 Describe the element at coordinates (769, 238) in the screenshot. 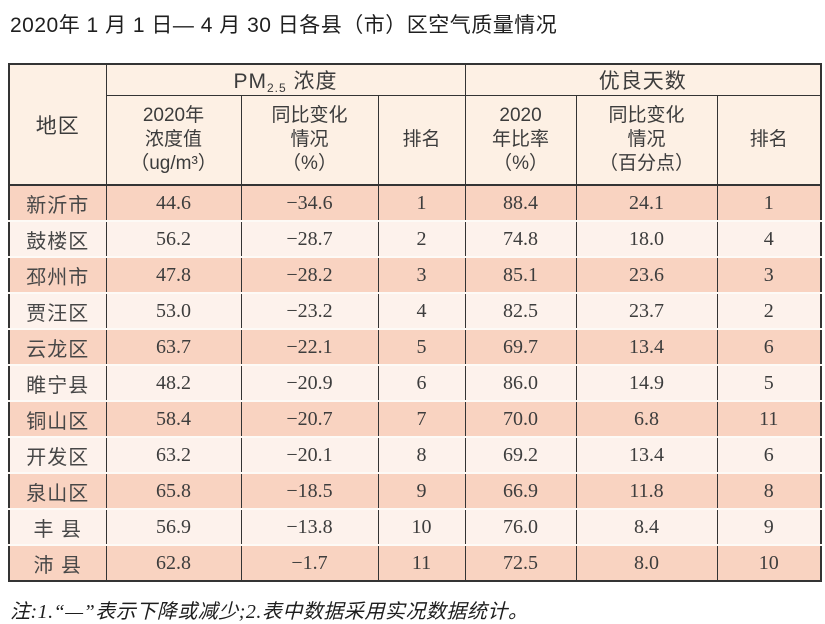

I see `cell-good-rank: 4` at that location.